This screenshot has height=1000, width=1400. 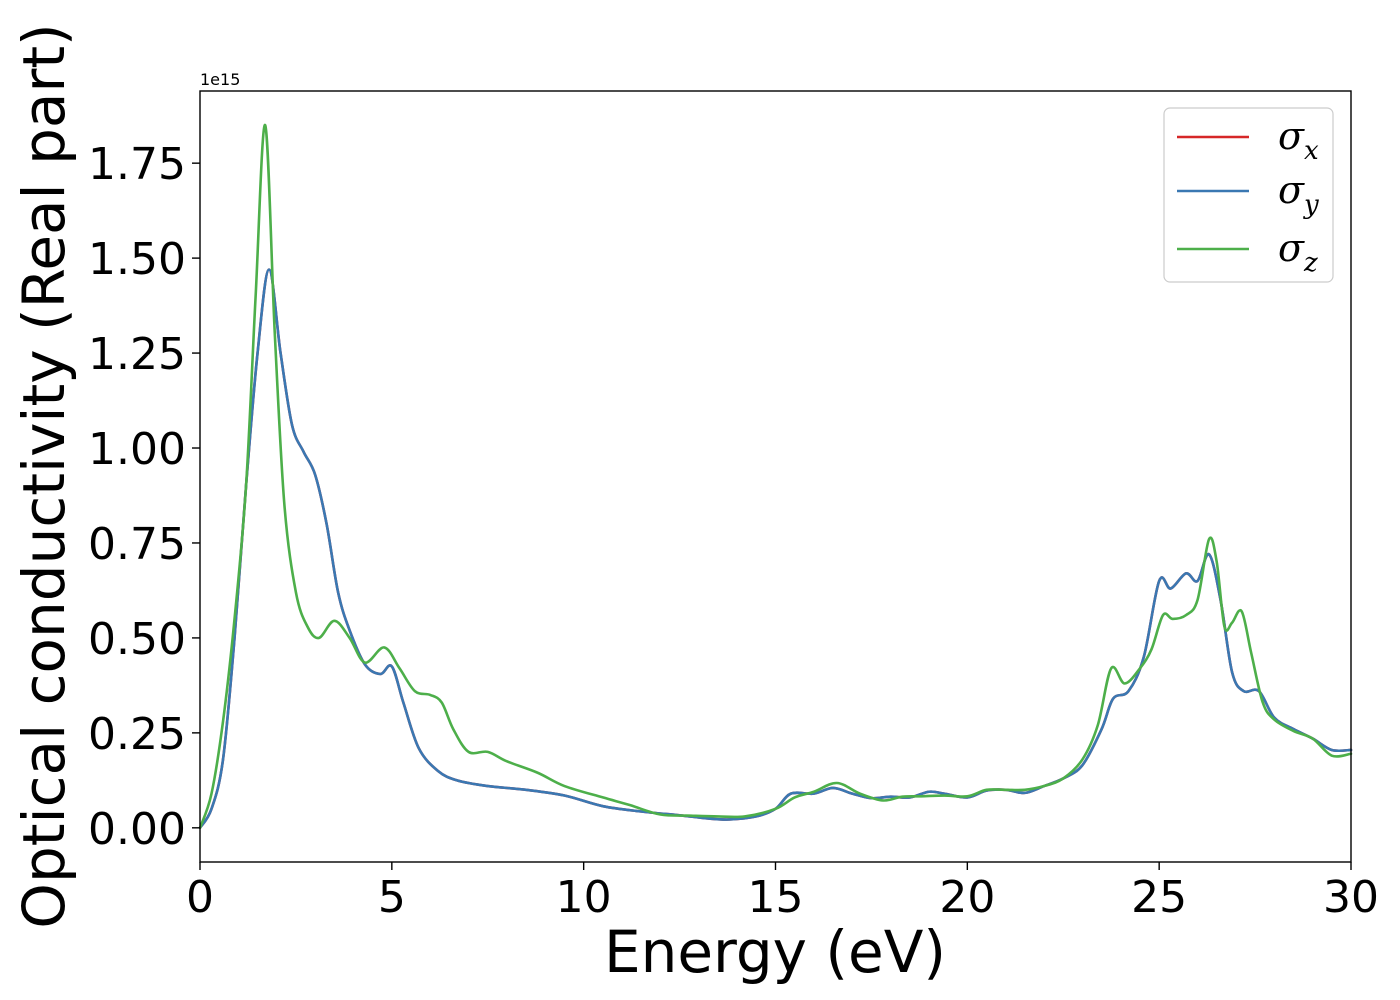 I want to click on x-tick-label: 10, so click(x=584, y=897).